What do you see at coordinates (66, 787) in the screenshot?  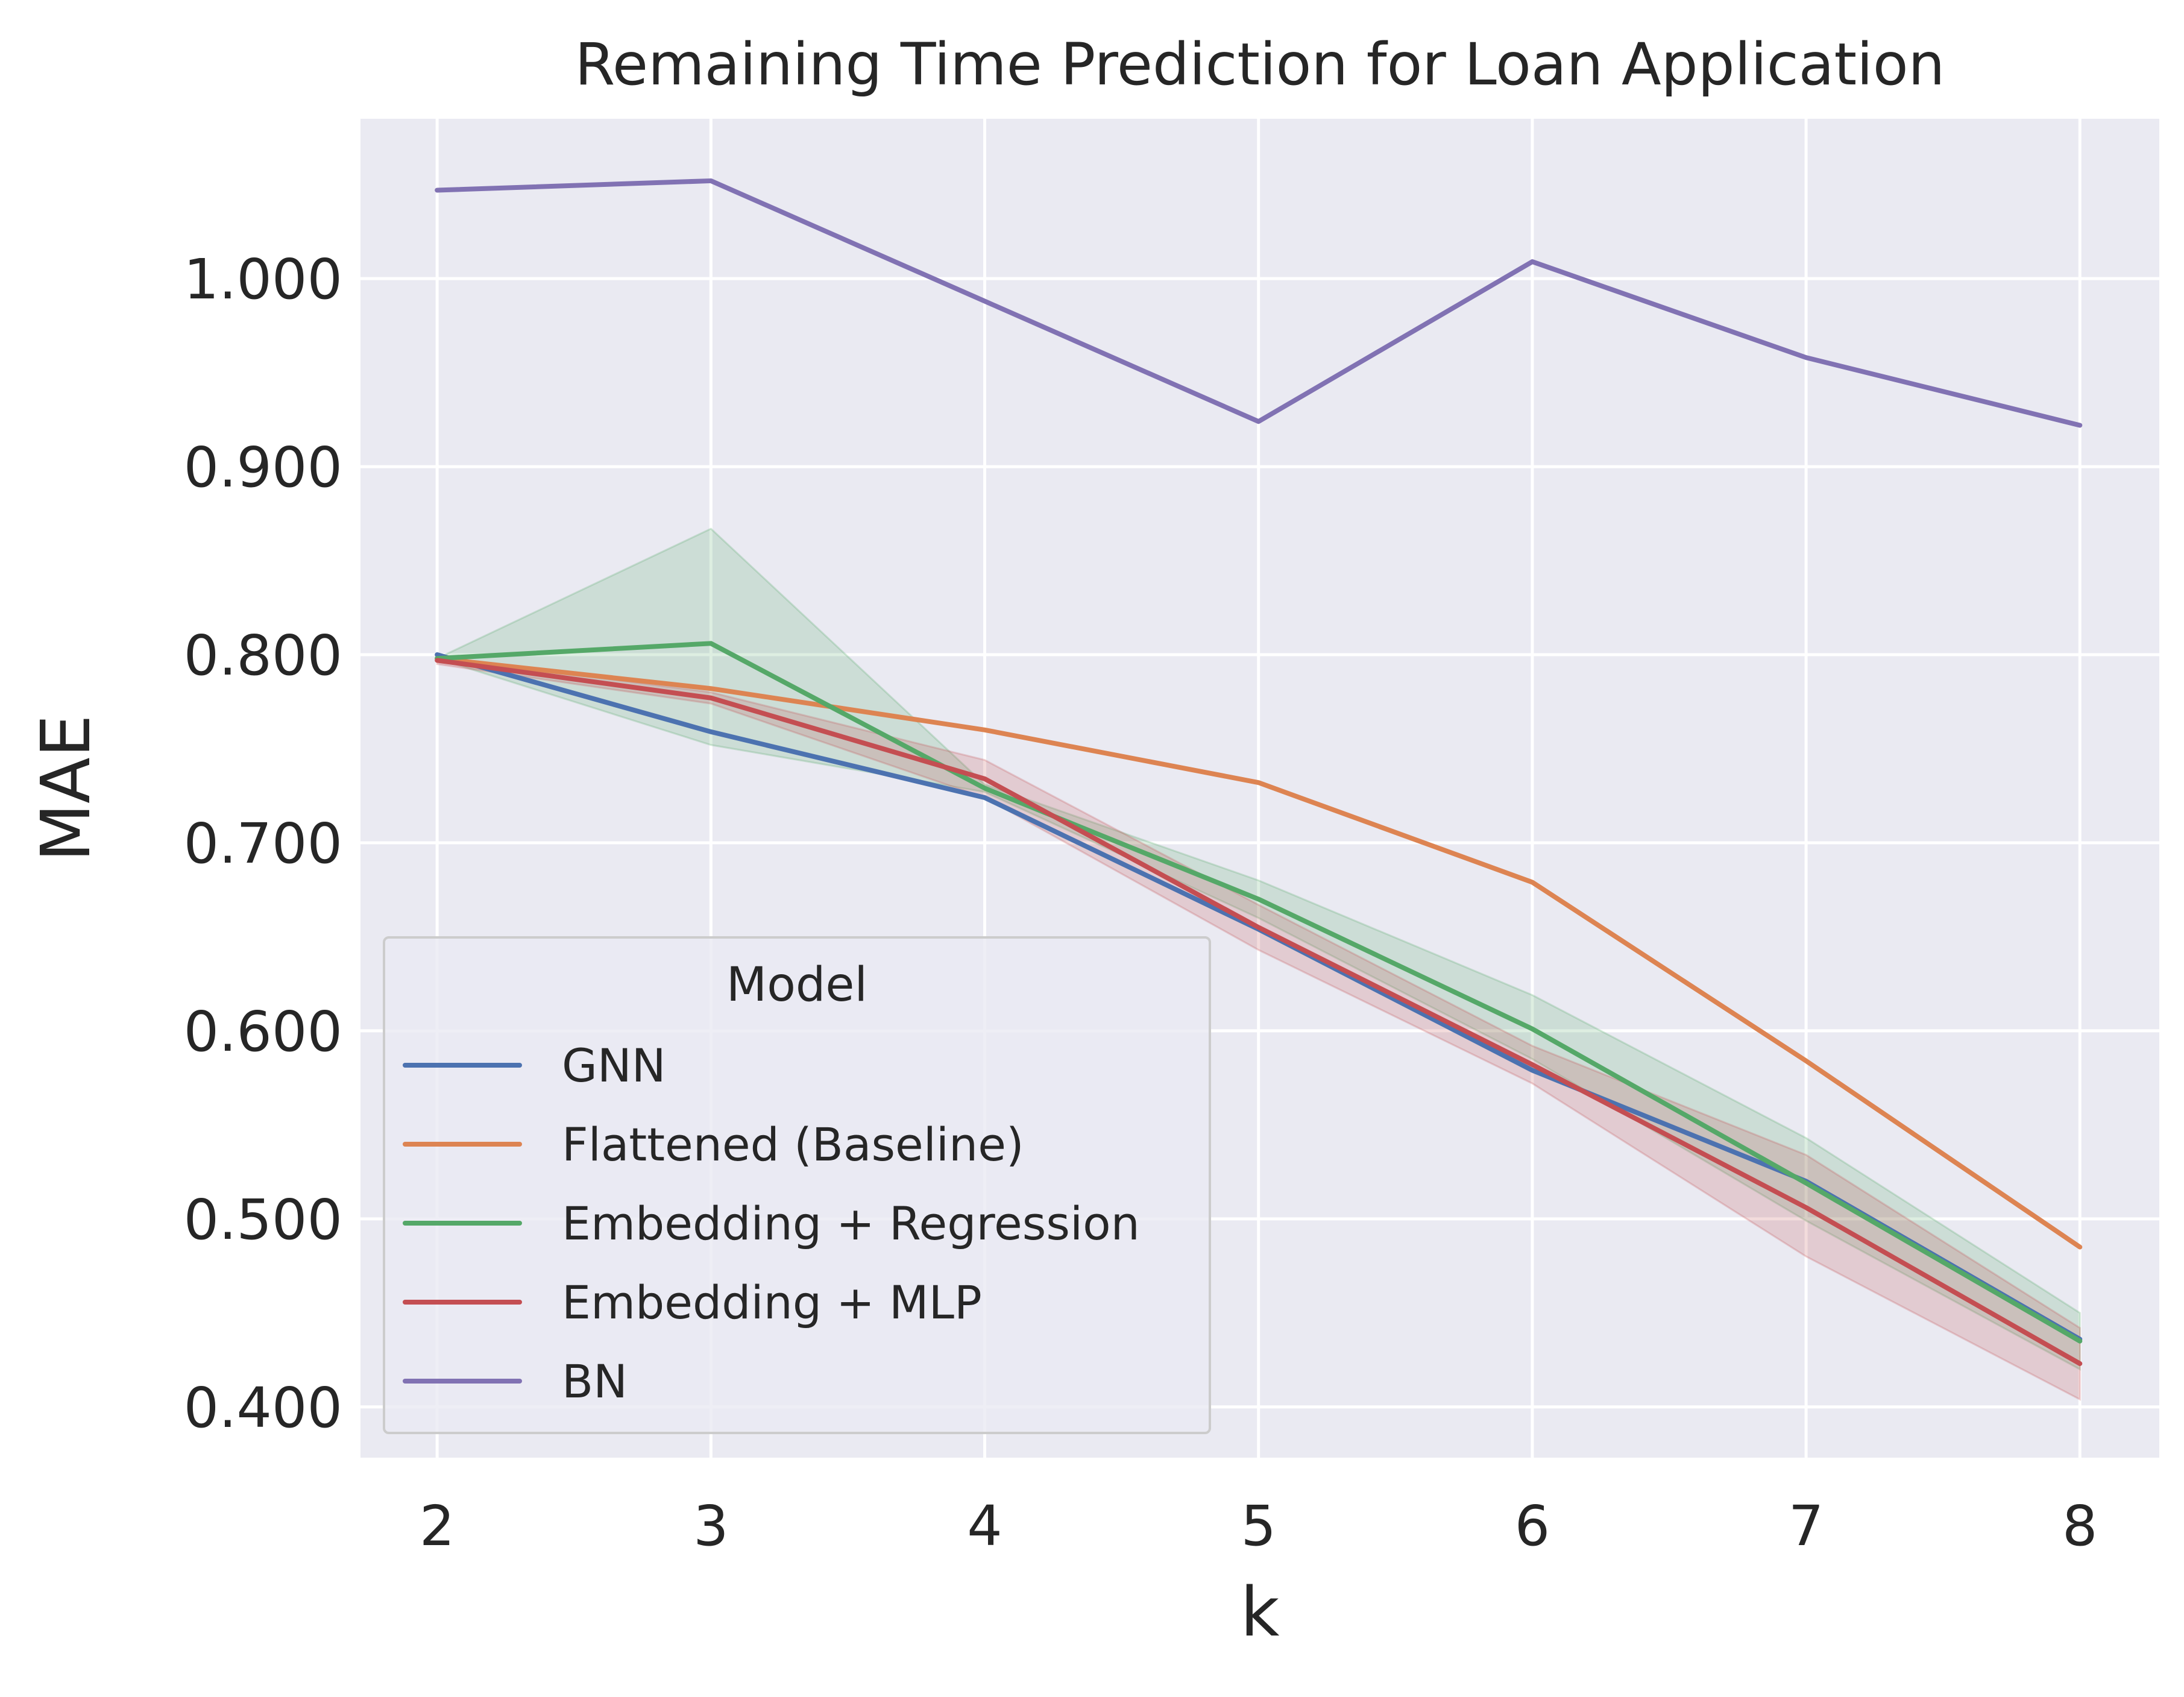 I see `y-axis-label: MAE` at bounding box center [66, 787].